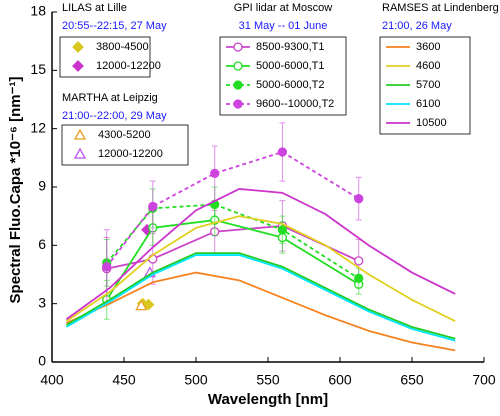 This screenshot has width=500, height=416. What do you see at coordinates (110, 98) in the screenshot?
I see `legend-title: MARTHA at Leipzig` at bounding box center [110, 98].